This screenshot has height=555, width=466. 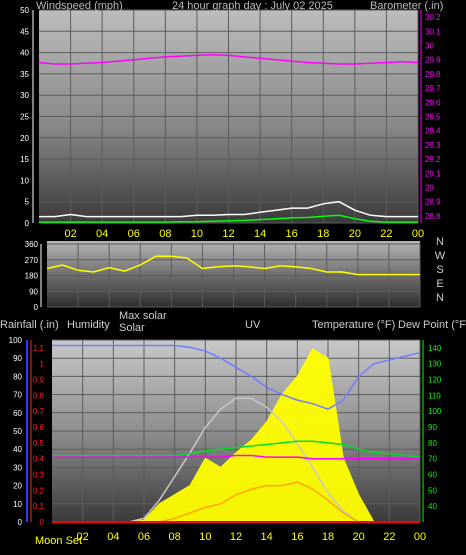 What do you see at coordinates (432, 506) in the screenshot?
I see `temperature-tick-label: 40` at bounding box center [432, 506].